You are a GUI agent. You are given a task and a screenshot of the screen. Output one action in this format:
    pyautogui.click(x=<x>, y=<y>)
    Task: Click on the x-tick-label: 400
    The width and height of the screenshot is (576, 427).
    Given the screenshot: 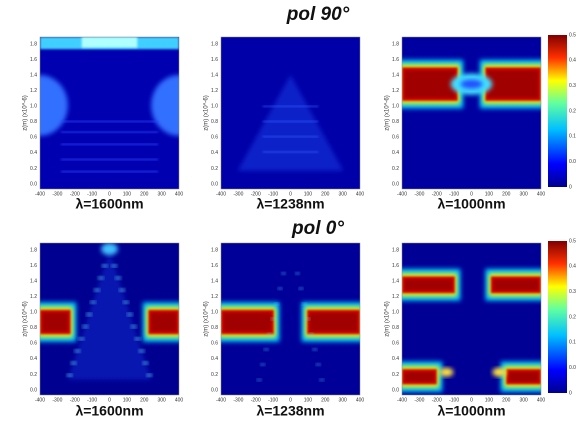 What is the action you would take?
    pyautogui.click(x=360, y=194)
    